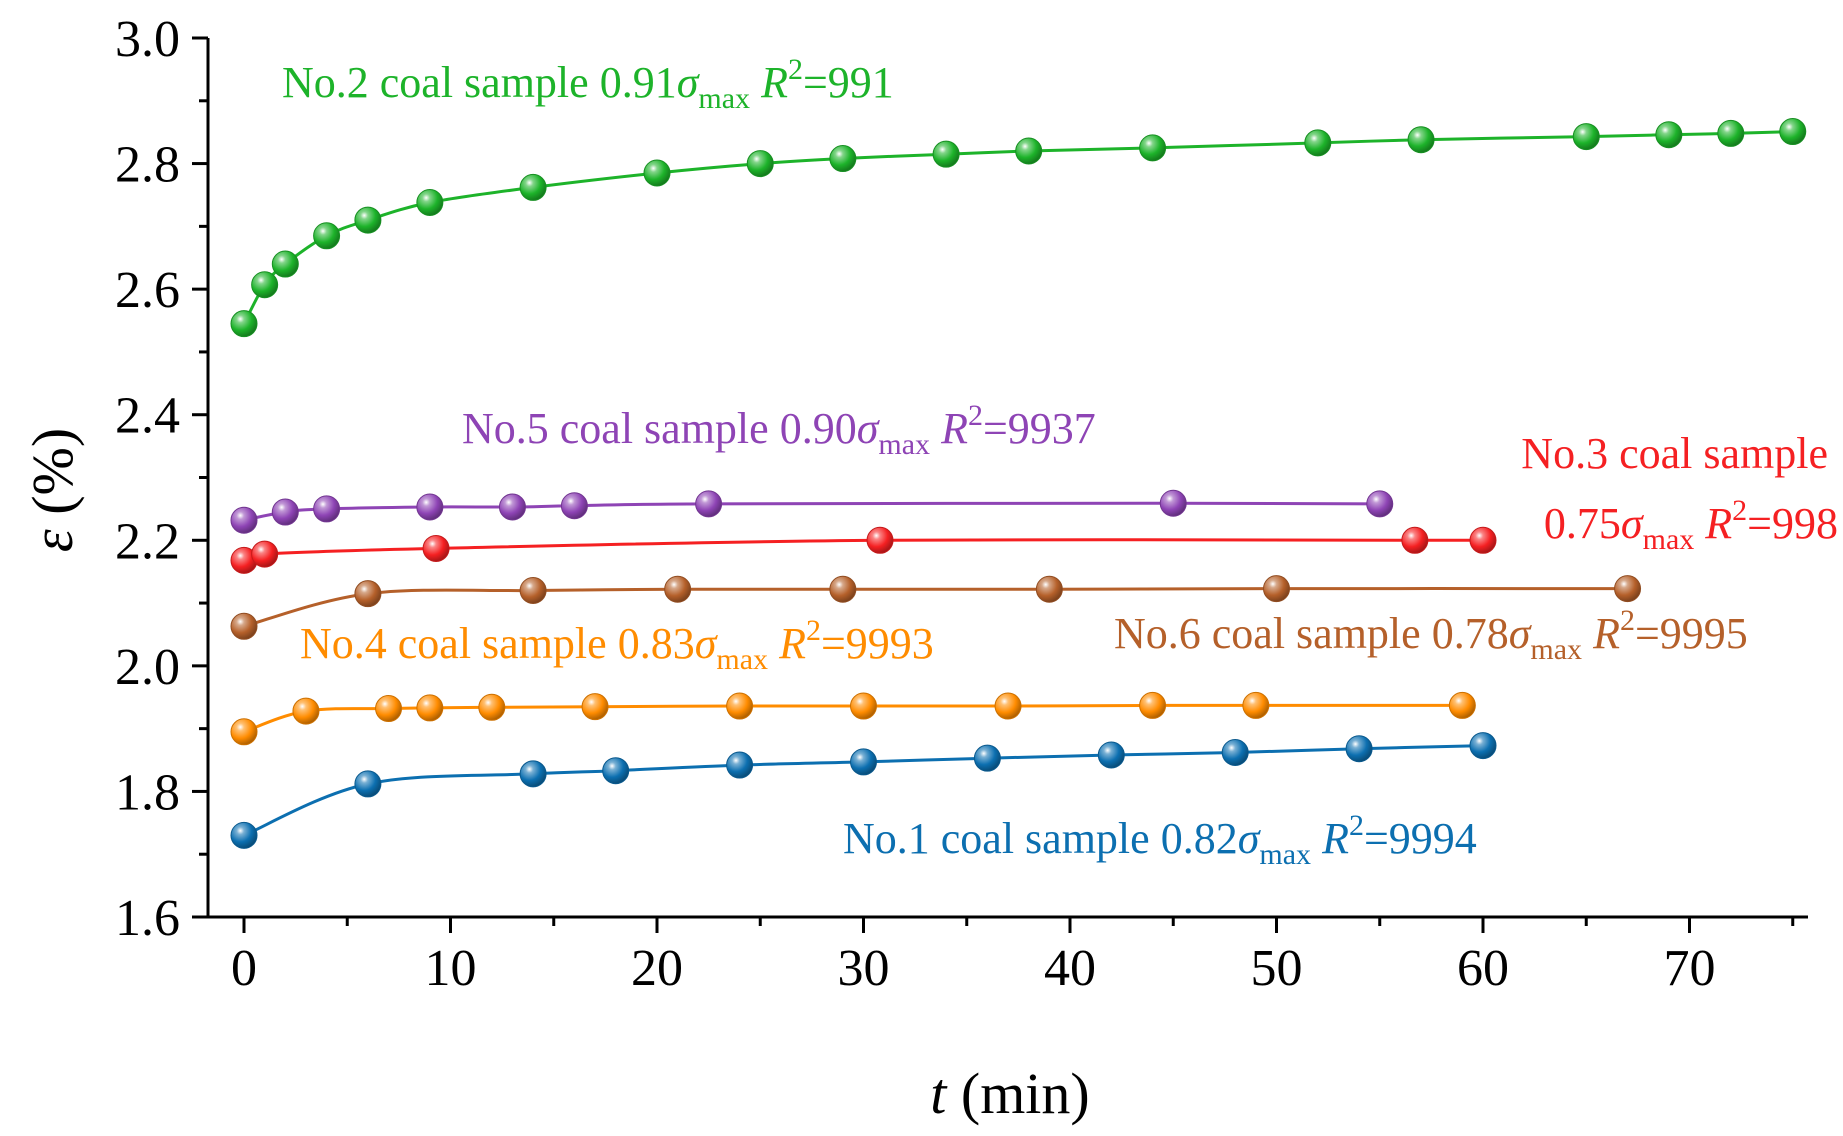  What do you see at coordinates (52, 490) in the screenshot?
I see `y-axis-title: ε (%)` at bounding box center [52, 490].